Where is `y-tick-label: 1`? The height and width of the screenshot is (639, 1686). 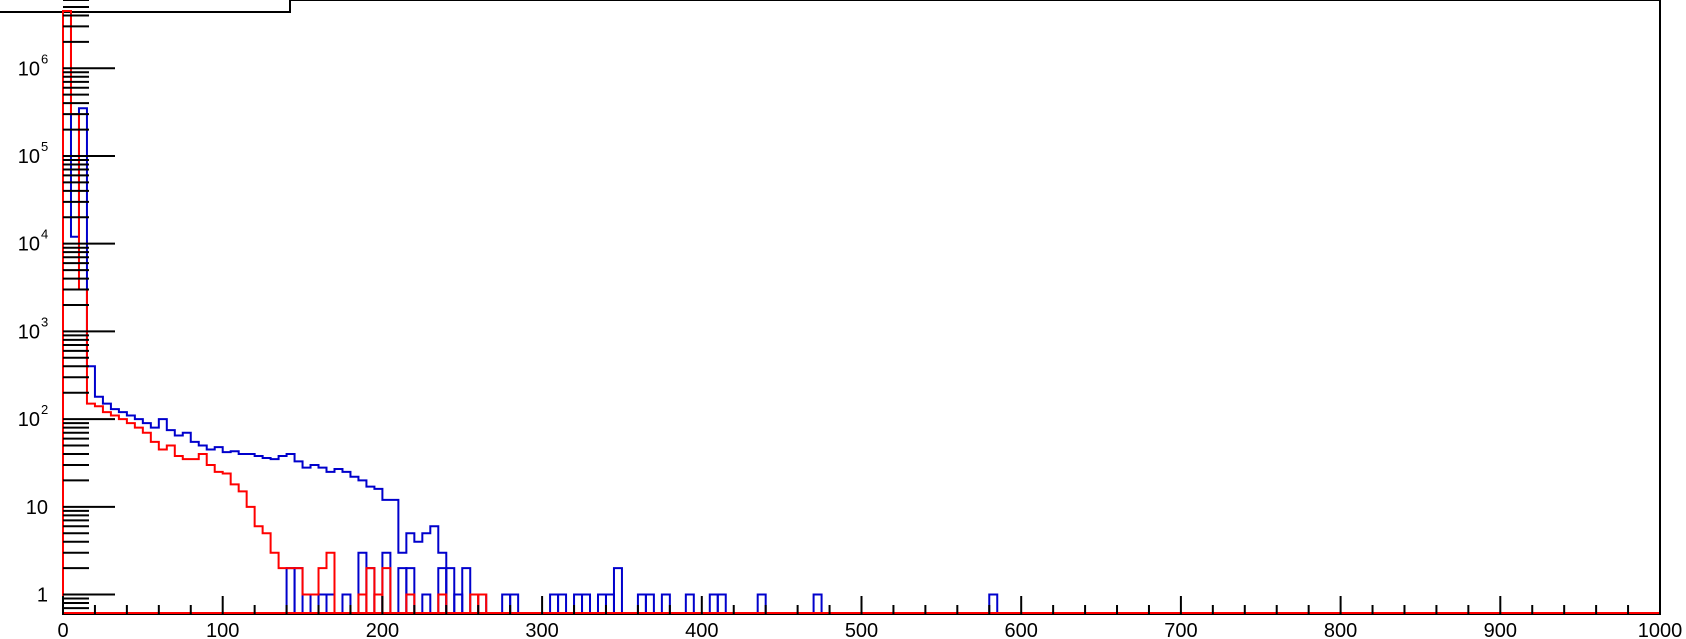
y-tick-label: 1 is located at coordinates (42, 596).